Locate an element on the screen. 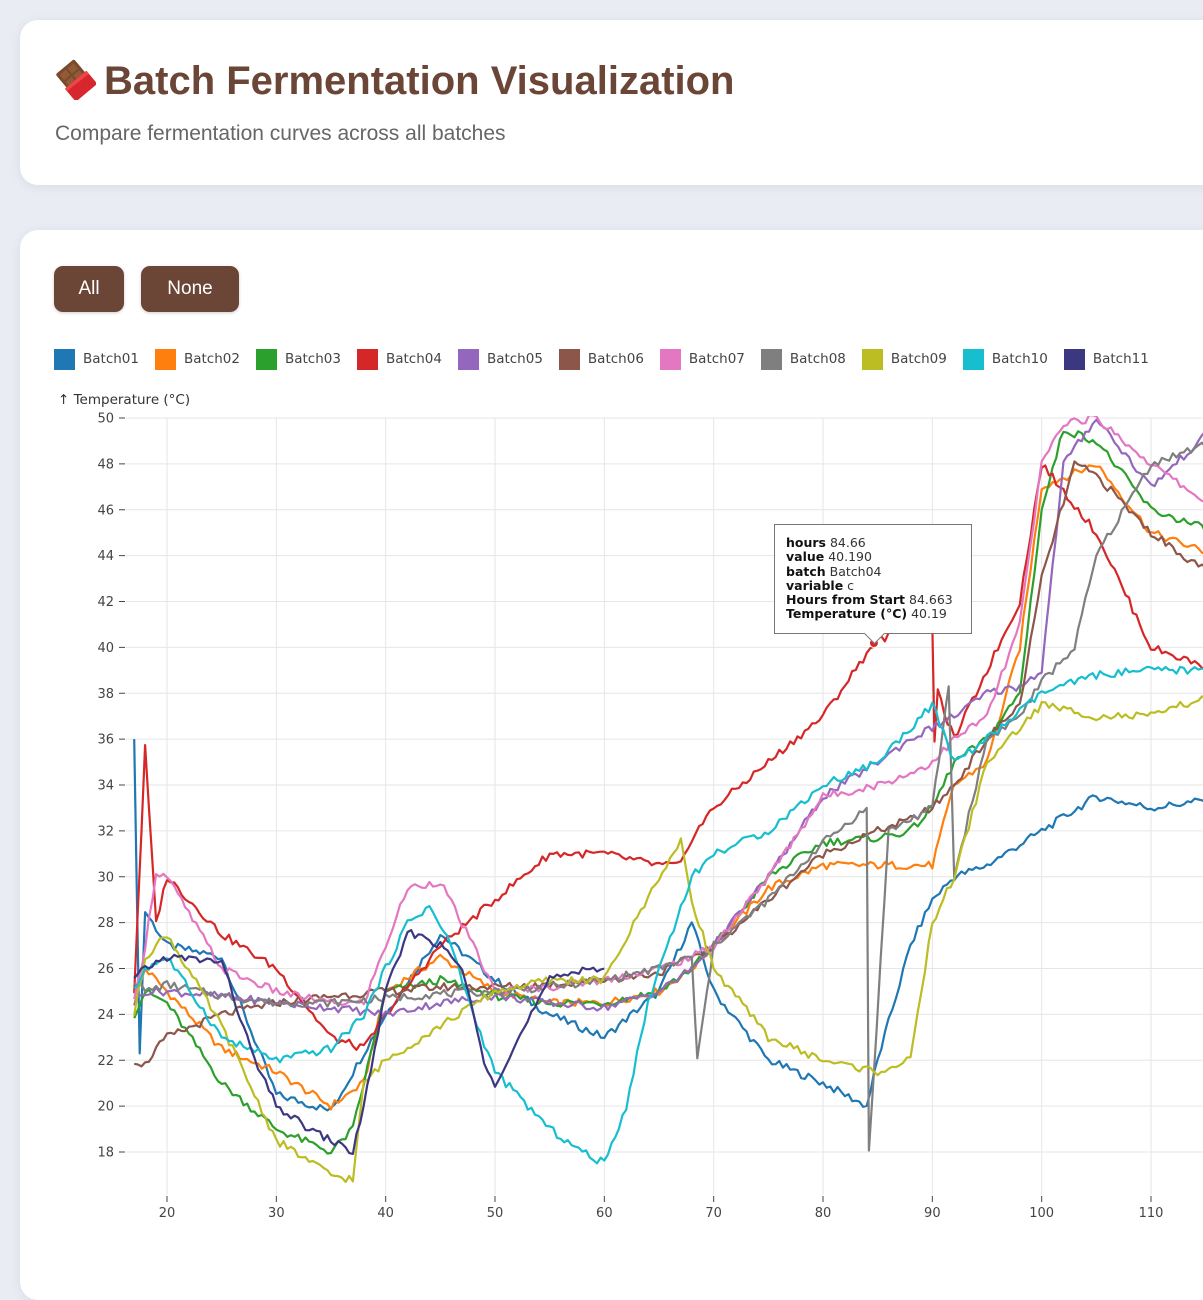 This screenshot has height=1300, width=1203. y-axis-title: ↑ Temperature (°C) is located at coordinates (124, 400).